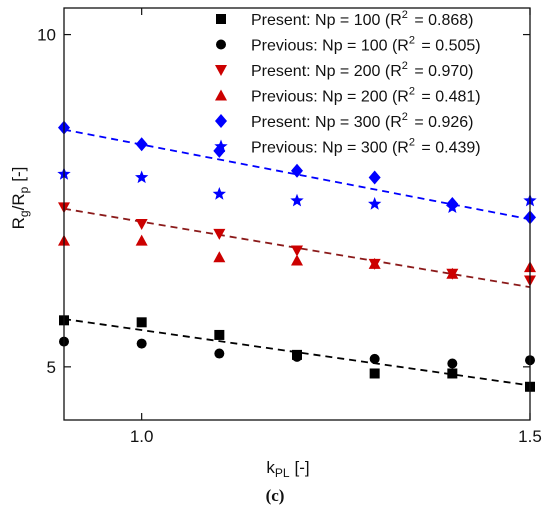  What do you see at coordinates (366, 45) in the screenshot?
I see `legend-entry-1: Previous: Np = 100 (R2 = 0.505)` at bounding box center [366, 45].